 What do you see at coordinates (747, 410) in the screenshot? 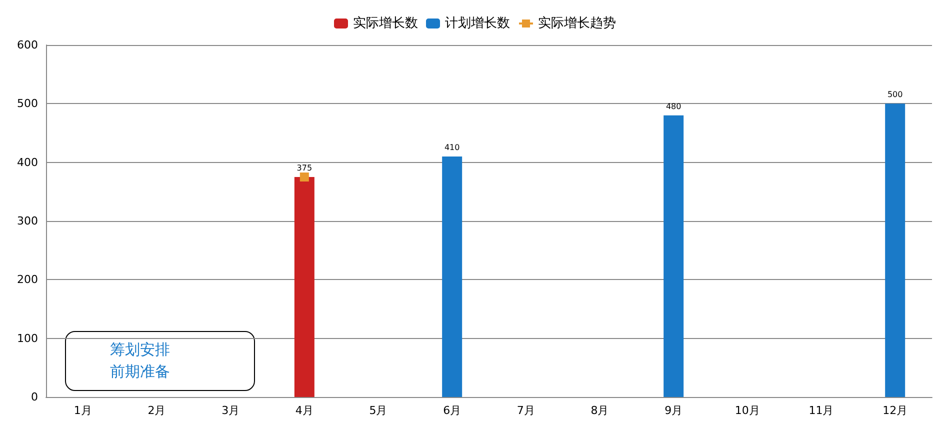
I see `x-tick-label: 10月` at bounding box center [747, 410].